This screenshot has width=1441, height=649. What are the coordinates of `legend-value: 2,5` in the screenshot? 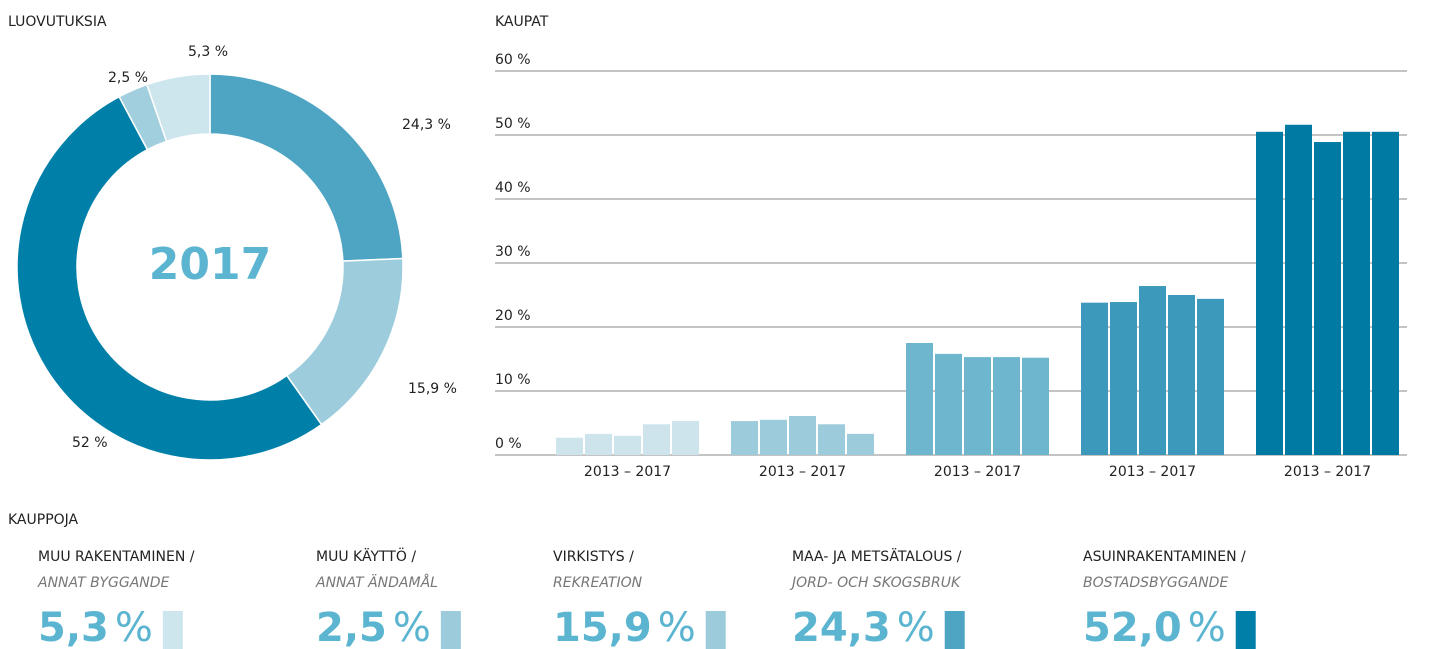 It's located at (351, 627).